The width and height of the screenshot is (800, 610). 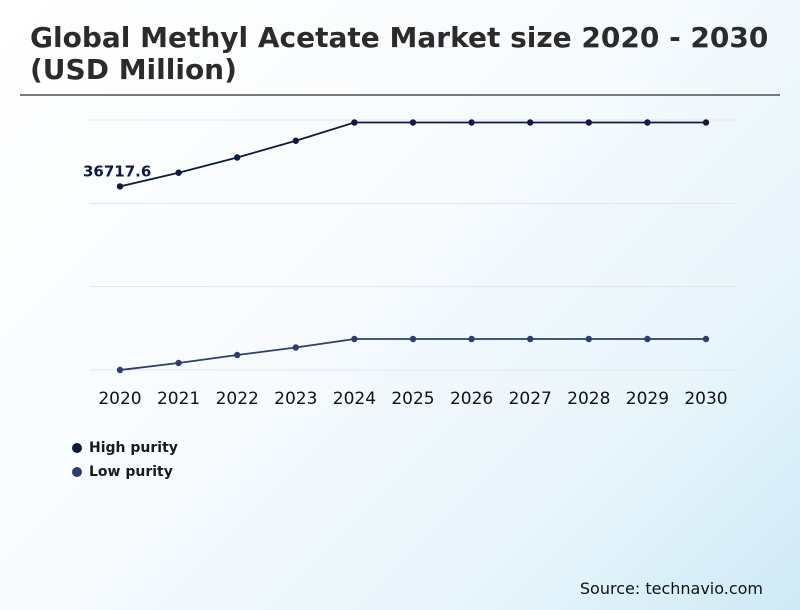 What do you see at coordinates (647, 399) in the screenshot?
I see `x-tick-label-9: 2029` at bounding box center [647, 399].